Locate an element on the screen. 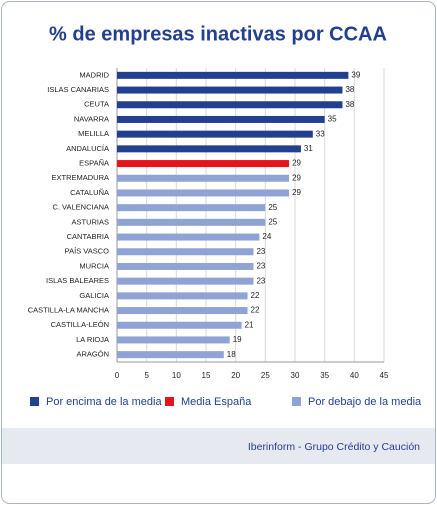  legend-label: Por debajo de la media is located at coordinates (365, 402).